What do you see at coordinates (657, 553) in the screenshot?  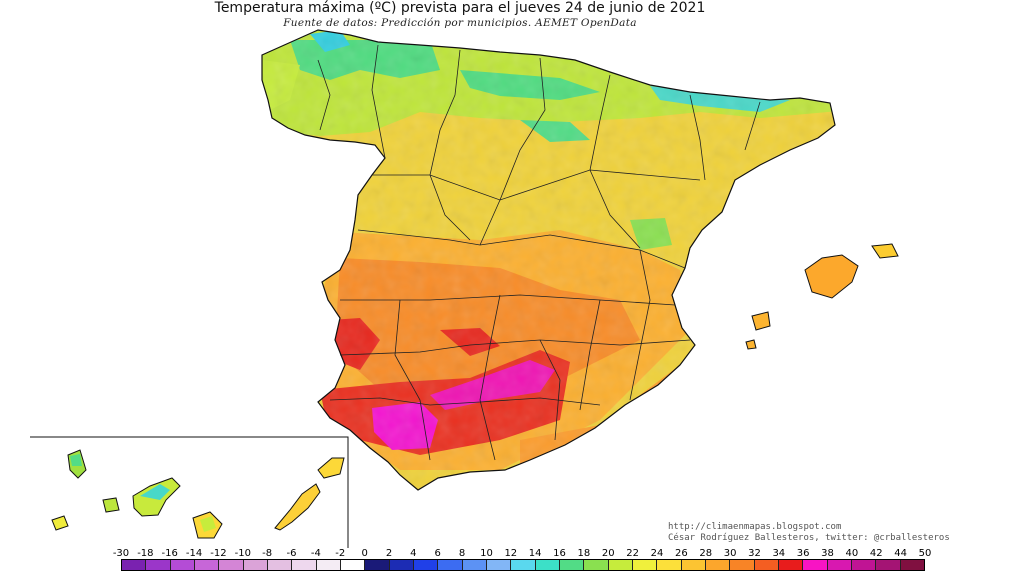 I see `scale-label: 24` at bounding box center [657, 553].